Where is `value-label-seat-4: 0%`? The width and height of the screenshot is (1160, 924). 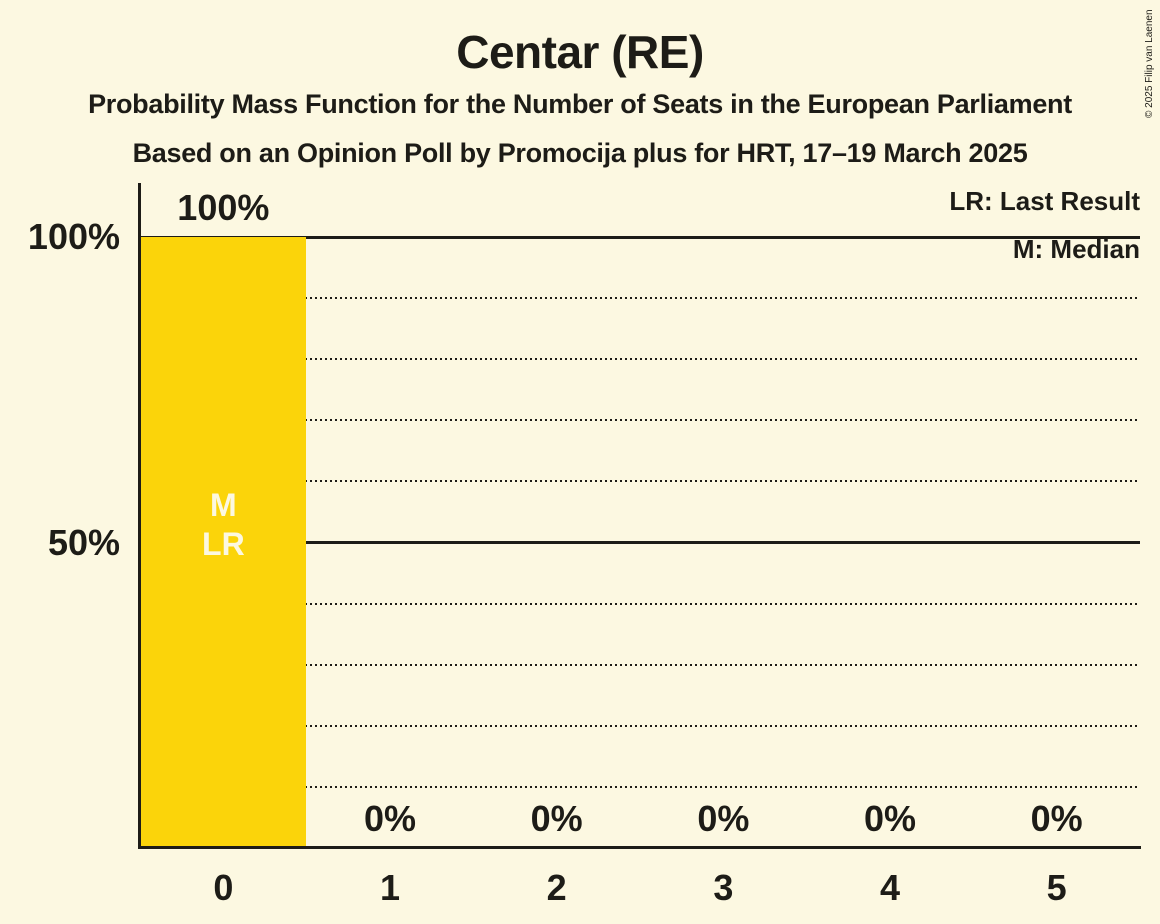
value-label-seat-4: 0% is located at coordinates (890, 818).